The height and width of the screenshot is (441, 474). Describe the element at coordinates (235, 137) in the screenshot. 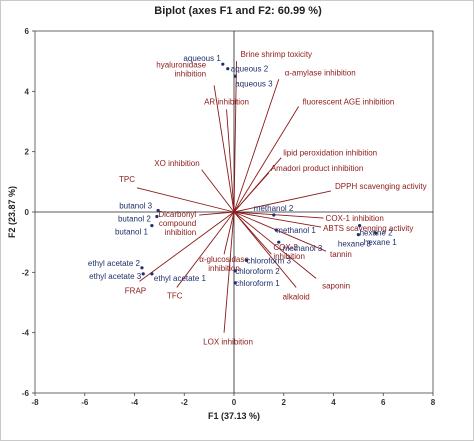

I see `variable-vector-brine-shrimp-toxicity` at that location.